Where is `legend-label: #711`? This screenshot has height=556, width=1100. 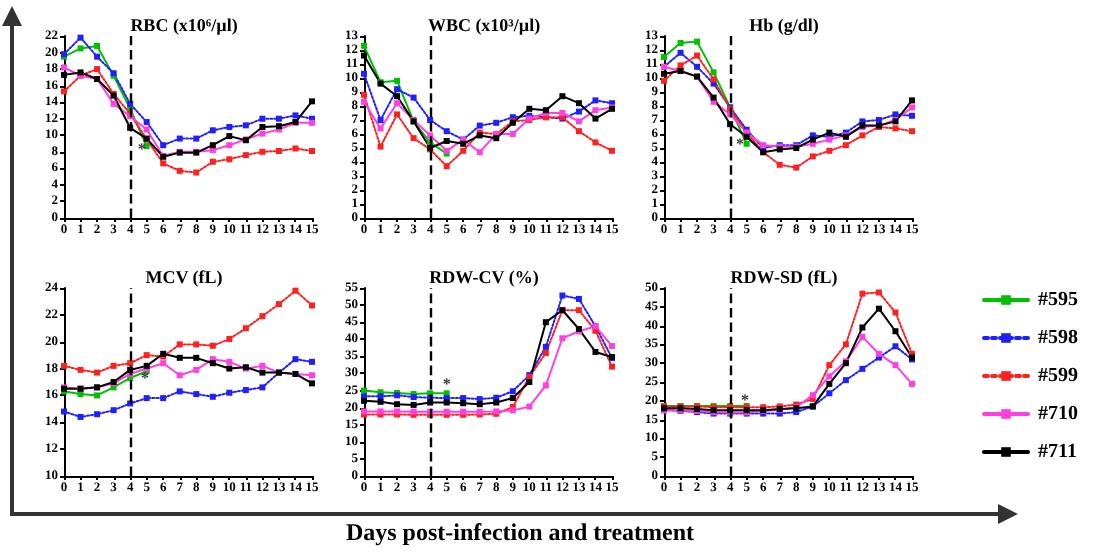 legend-label: #711 is located at coordinates (1057, 452).